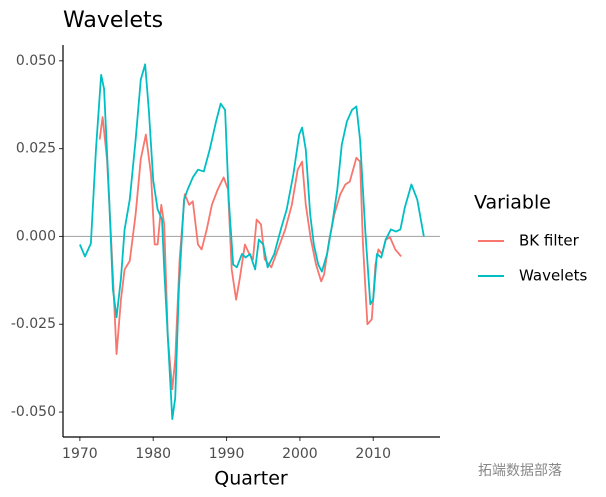  I want to click on x-tick-label: 2010, so click(373, 454).